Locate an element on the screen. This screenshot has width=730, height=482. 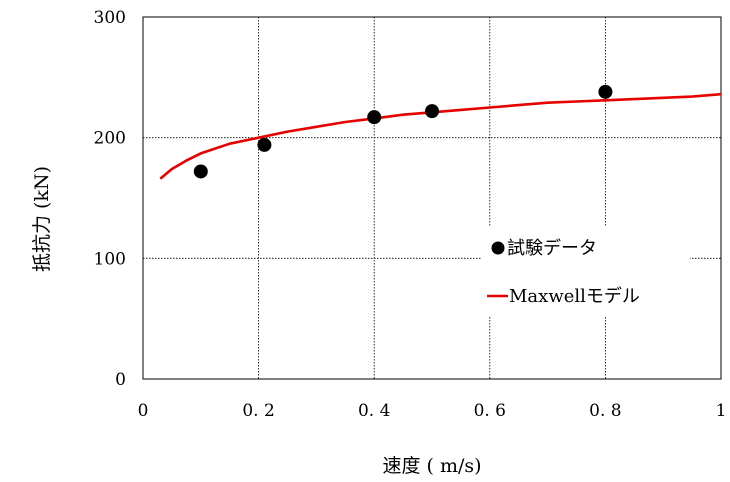
series-line-maxwell is located at coordinates (440, 136).